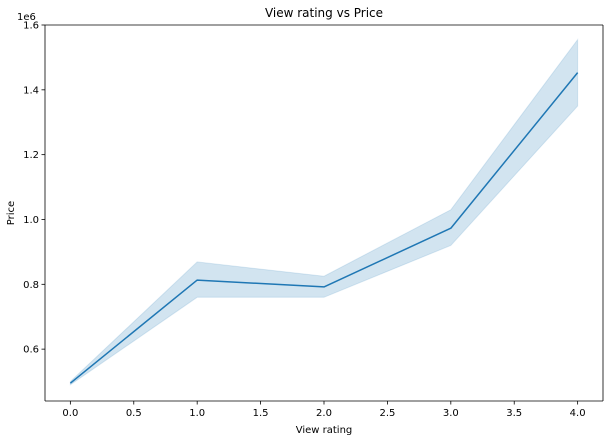  What do you see at coordinates (324, 413) in the screenshot?
I see `x-tick-label: 2.0` at bounding box center [324, 413].